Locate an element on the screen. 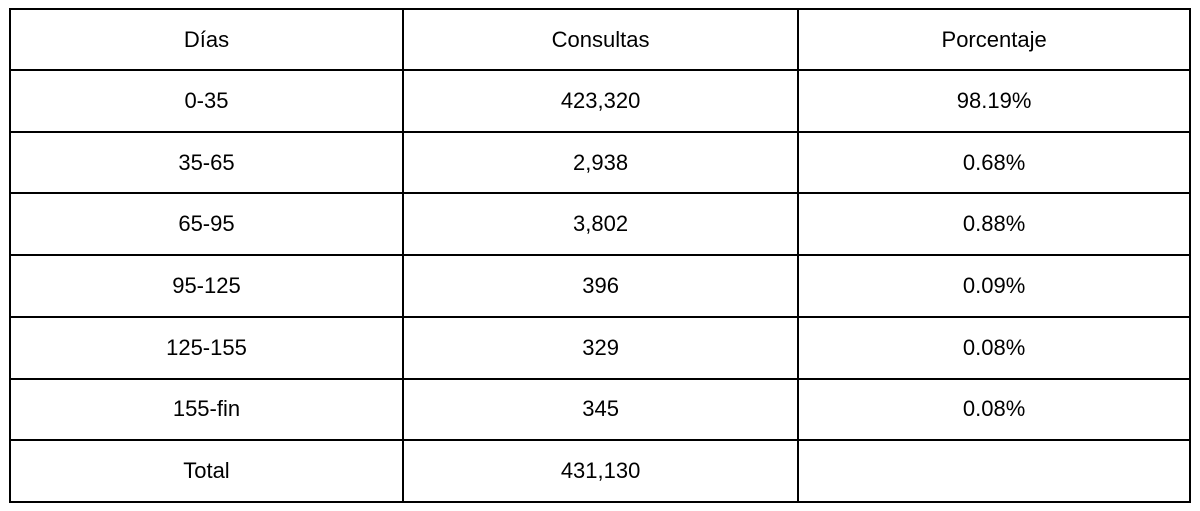  table-cell-consultas: 396 is located at coordinates (600, 286).